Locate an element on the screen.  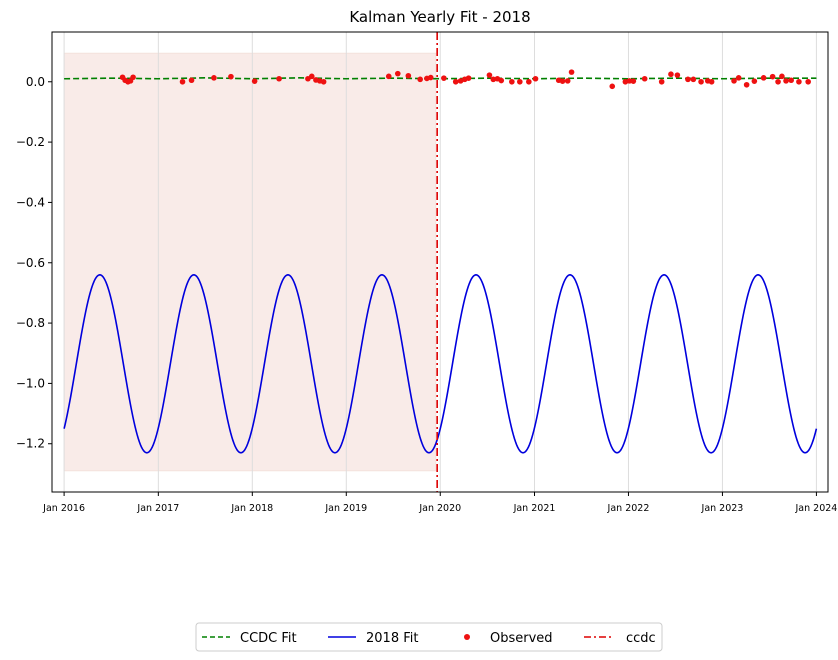
y-tick-label: −1.2 is located at coordinates (30, 444).